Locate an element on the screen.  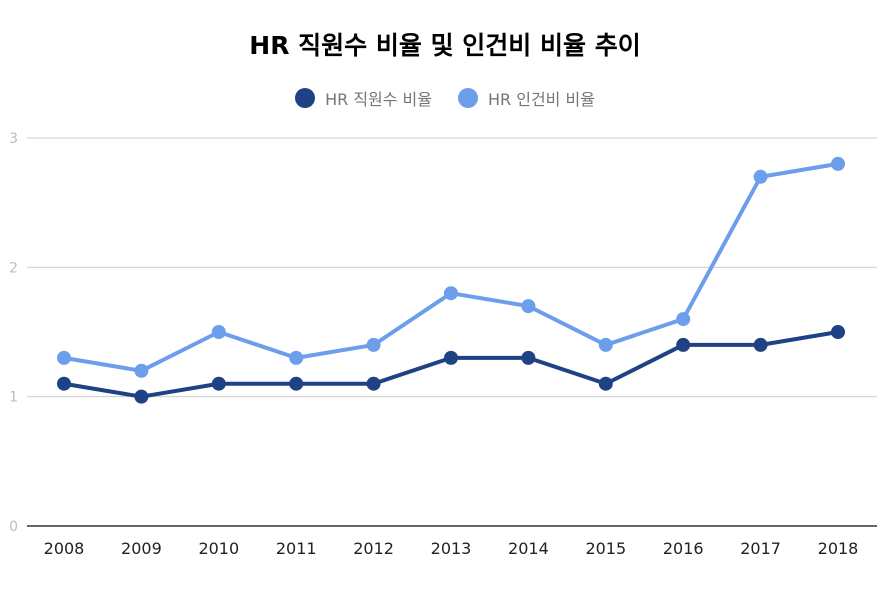
data-point-s0-2012 is located at coordinates (373, 383).